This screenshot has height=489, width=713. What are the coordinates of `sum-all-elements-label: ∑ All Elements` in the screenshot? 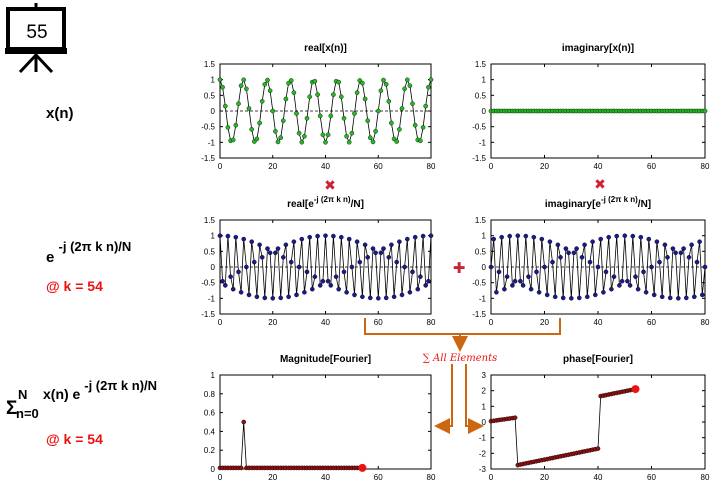 It's located at (460, 358).